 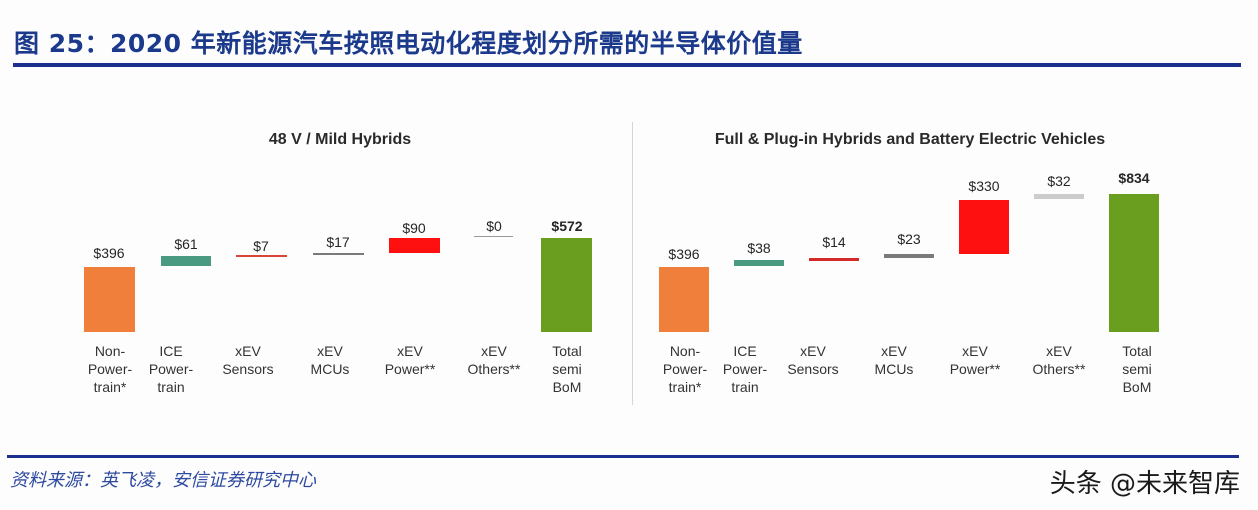 I want to click on source-note: 资料来源：英飞凌，安信证券研究中心, so click(x=163, y=480).